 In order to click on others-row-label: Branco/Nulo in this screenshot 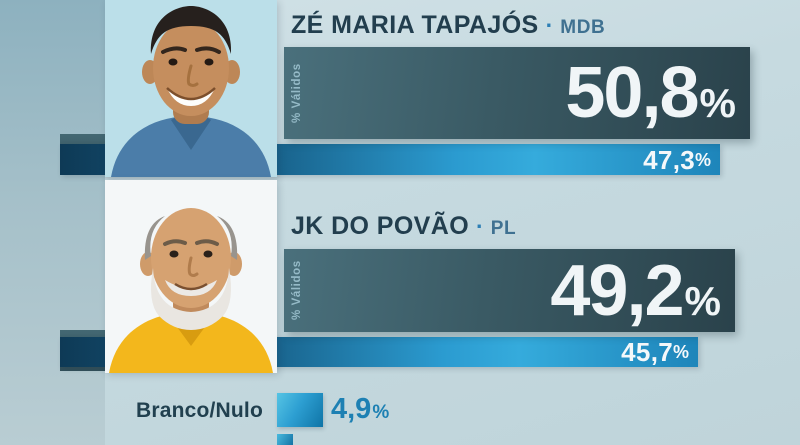, I will do `click(199, 410)`.